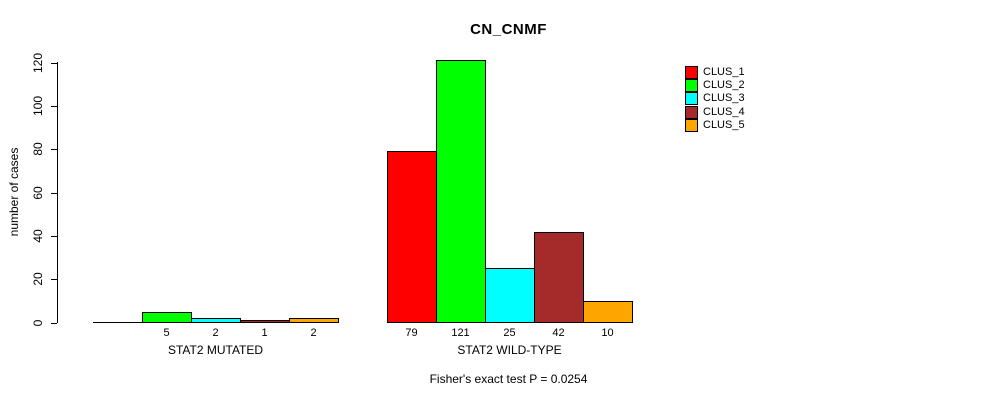 The height and width of the screenshot is (400, 990). Describe the element at coordinates (508, 379) in the screenshot. I see `fisher-test-footnote: Fisher's exact test P = 0.0254` at that location.